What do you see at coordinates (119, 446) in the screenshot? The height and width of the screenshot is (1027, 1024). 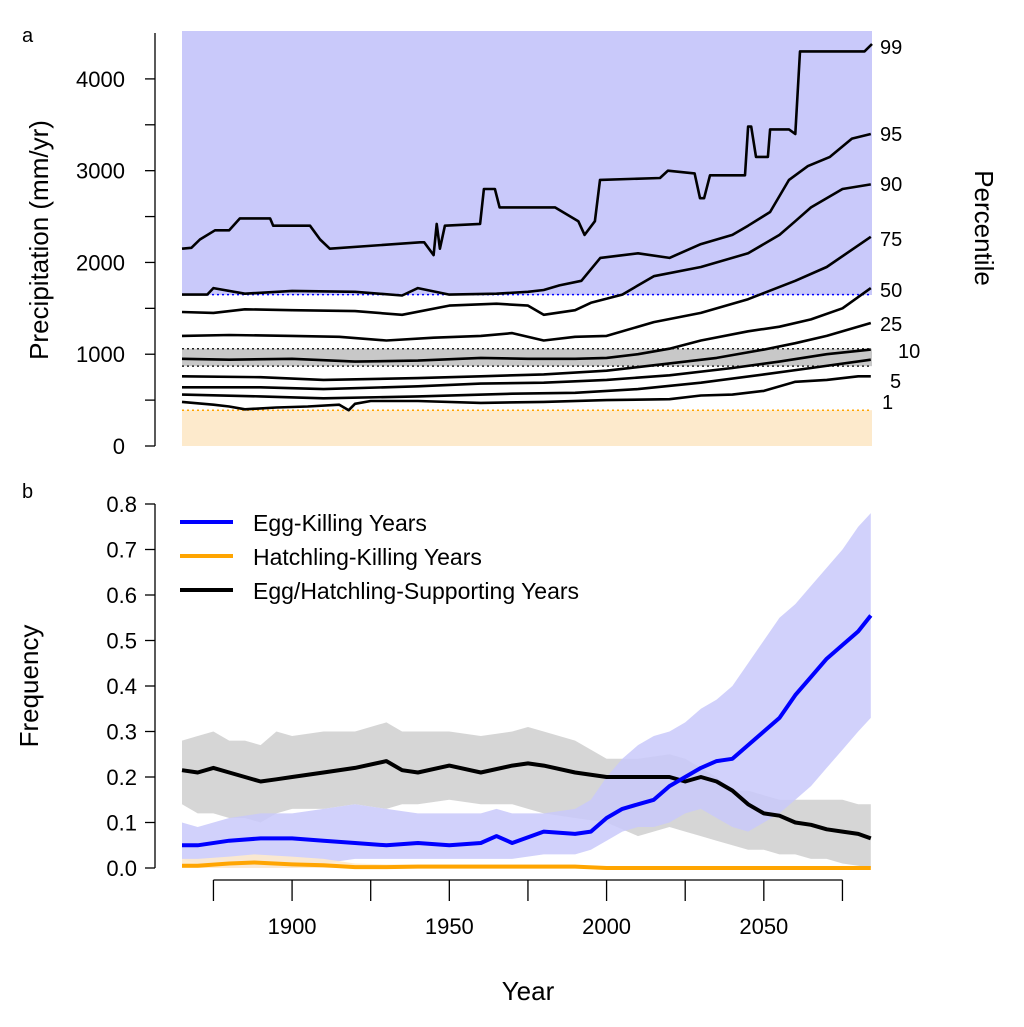 I see `y-tick-label: 0` at bounding box center [119, 446].